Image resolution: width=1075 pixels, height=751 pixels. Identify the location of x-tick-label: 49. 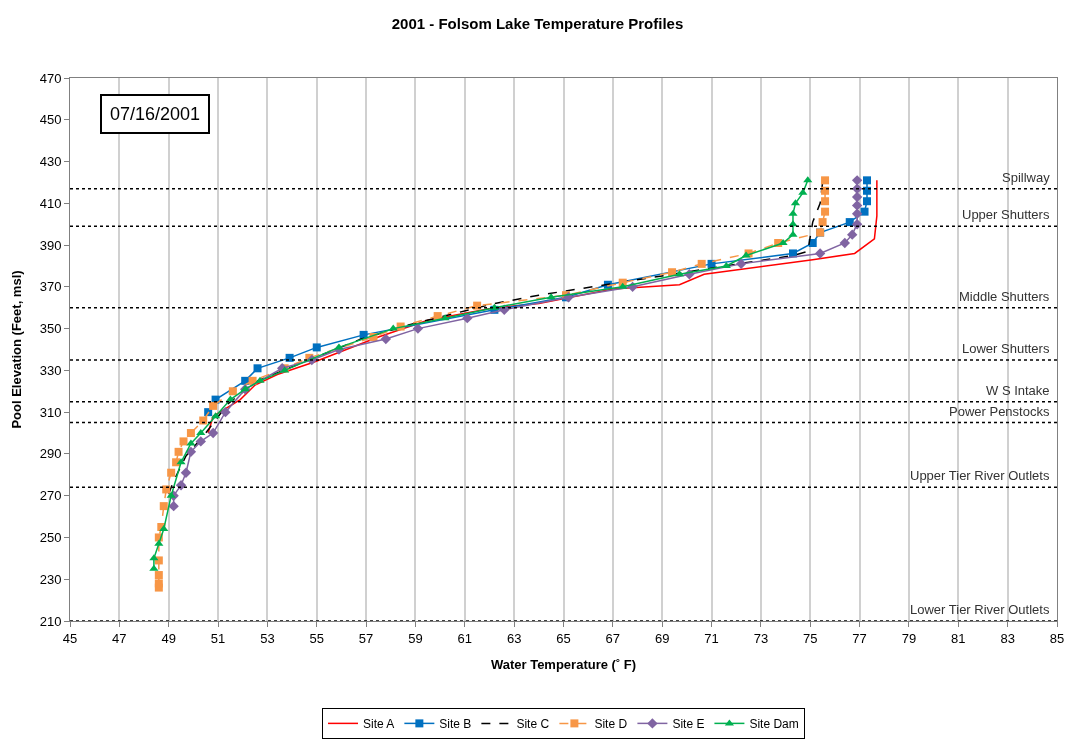
(168, 638).